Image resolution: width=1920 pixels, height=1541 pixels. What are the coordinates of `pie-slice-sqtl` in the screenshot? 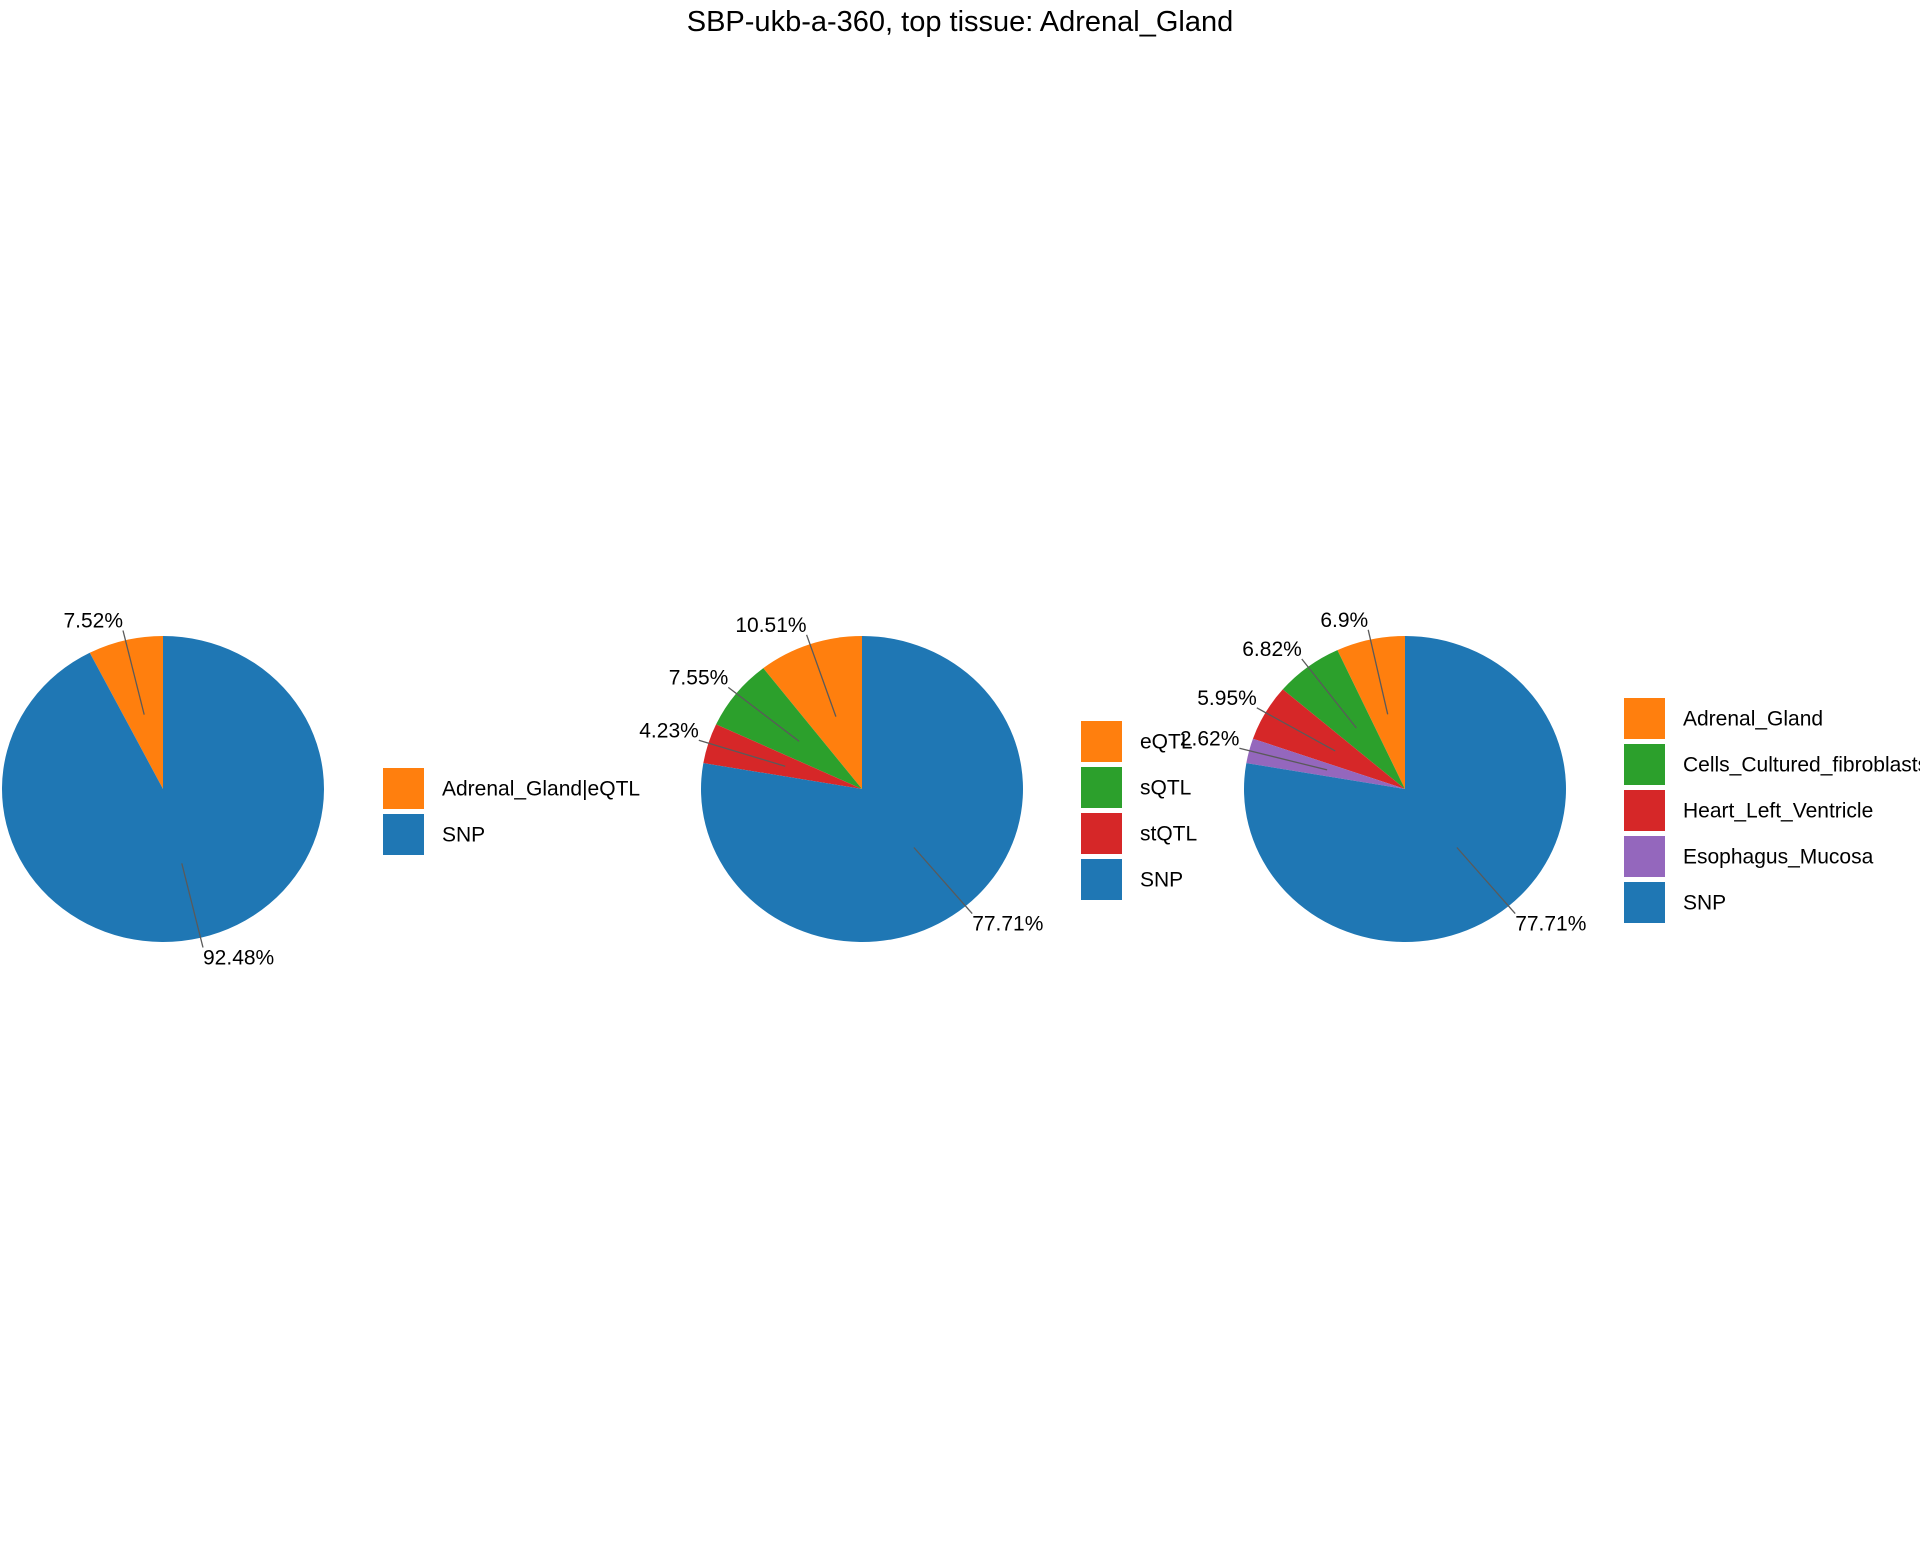 It's located at (789, 728).